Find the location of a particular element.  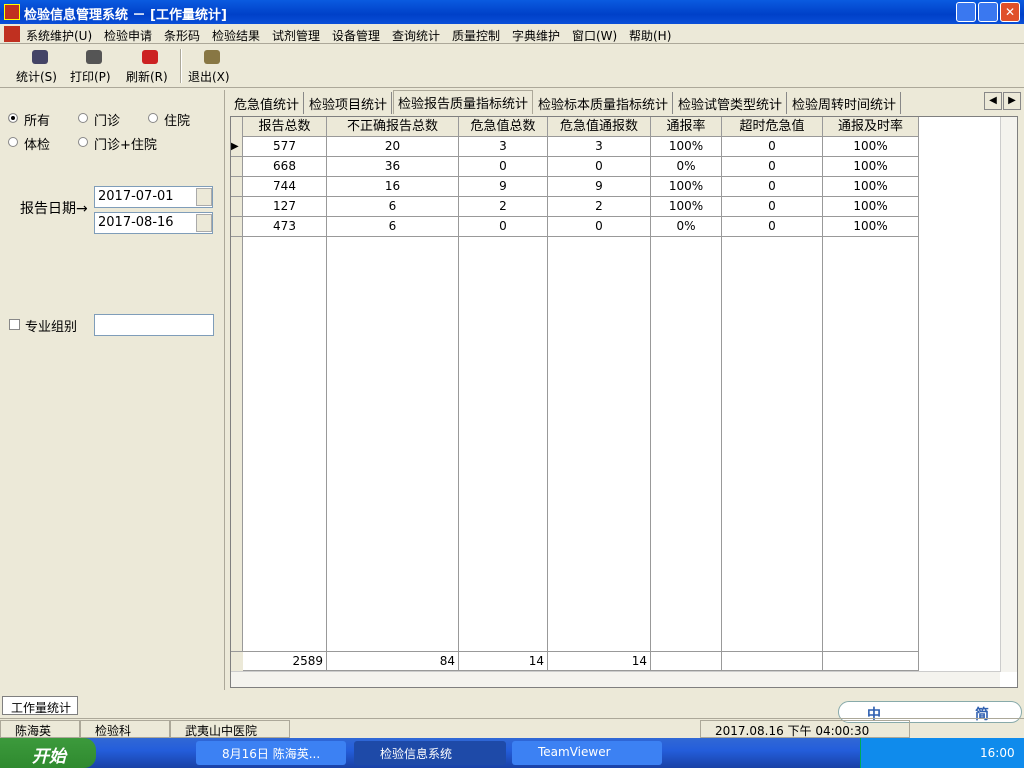

dropdown-button is located at coordinates (204, 223).